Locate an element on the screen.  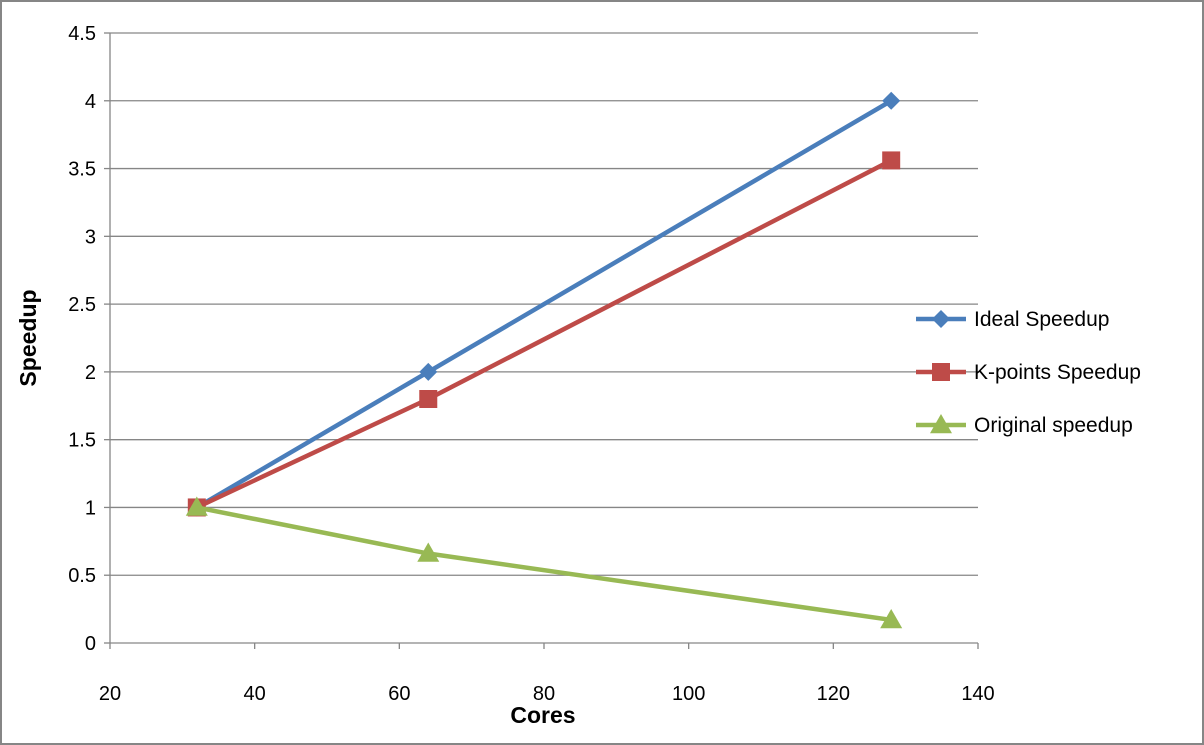
x-axis-title: Cores is located at coordinates (542, 715).